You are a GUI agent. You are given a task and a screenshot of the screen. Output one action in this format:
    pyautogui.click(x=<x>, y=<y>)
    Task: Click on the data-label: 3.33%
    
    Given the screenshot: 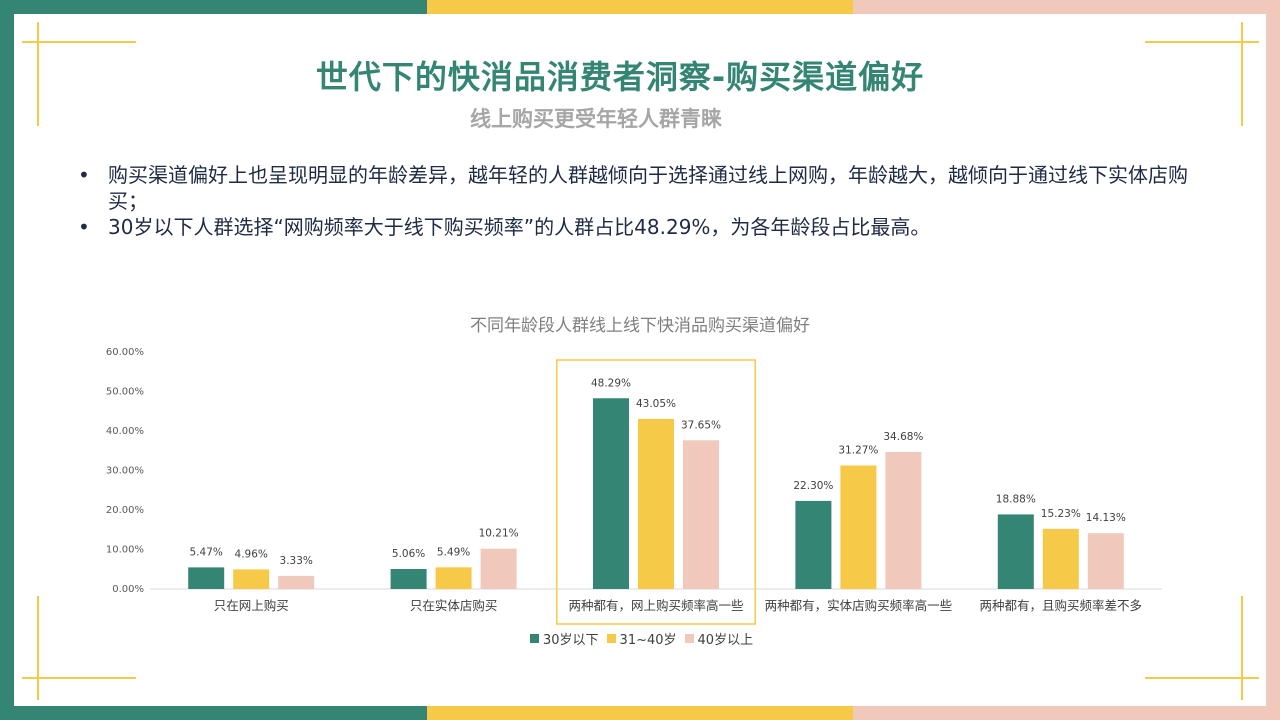 What is the action you would take?
    pyautogui.click(x=296, y=561)
    